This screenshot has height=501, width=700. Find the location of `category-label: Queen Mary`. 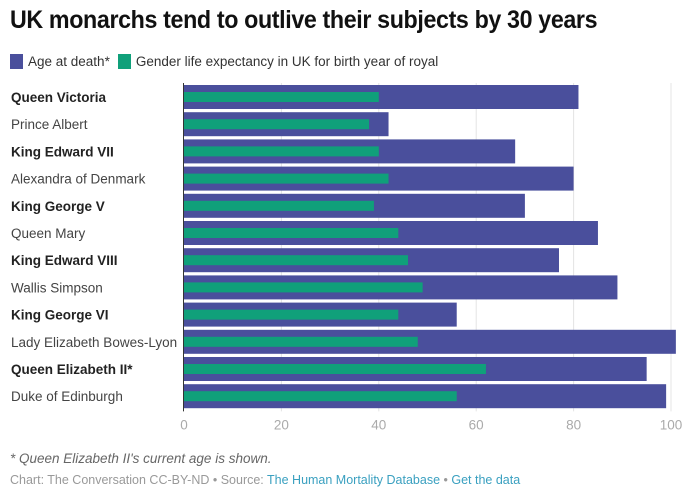

category-label: Queen Mary is located at coordinates (48, 233).